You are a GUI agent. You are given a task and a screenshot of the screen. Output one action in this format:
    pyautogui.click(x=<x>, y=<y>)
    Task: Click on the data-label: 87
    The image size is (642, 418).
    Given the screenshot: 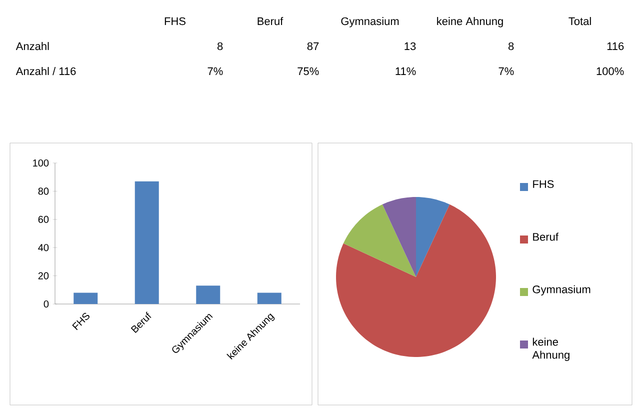 What is the action you would take?
    pyautogui.click(x=313, y=46)
    